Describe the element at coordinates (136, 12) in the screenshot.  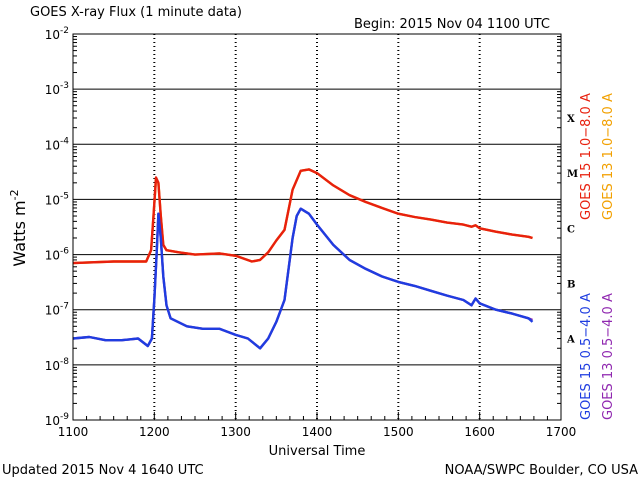
I see `chart-title: GOES X-ray Flux (1 minute data)` at that location.